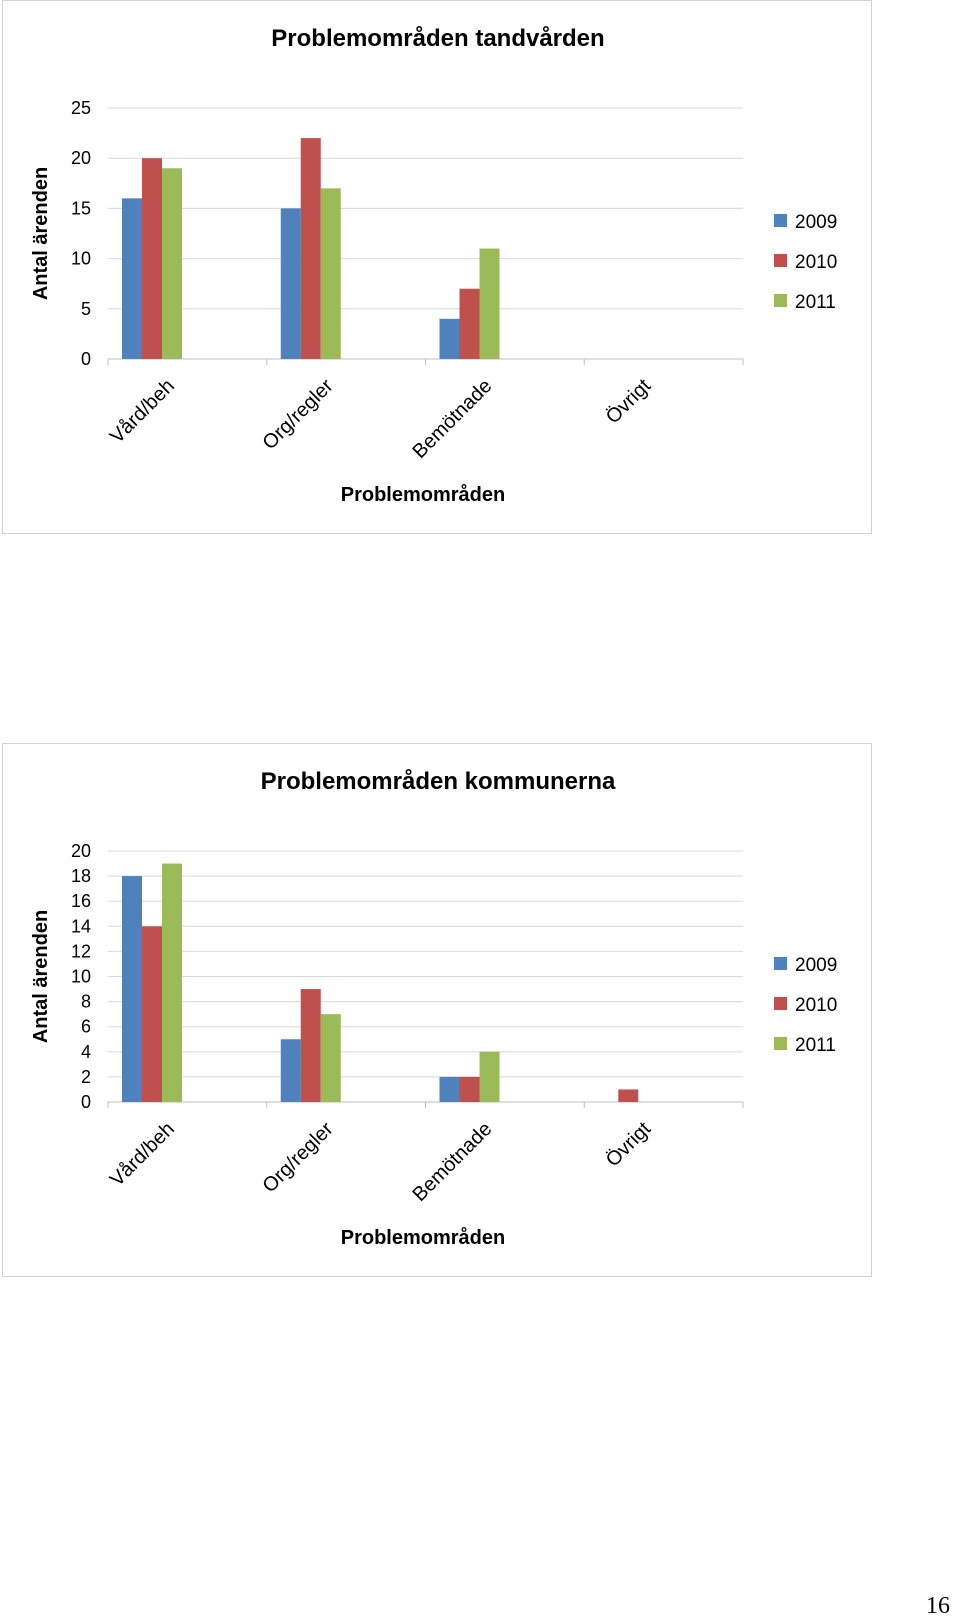 The height and width of the screenshot is (1620, 960). What do you see at coordinates (81, 208) in the screenshot?
I see `y-tick-label: 15` at bounding box center [81, 208].